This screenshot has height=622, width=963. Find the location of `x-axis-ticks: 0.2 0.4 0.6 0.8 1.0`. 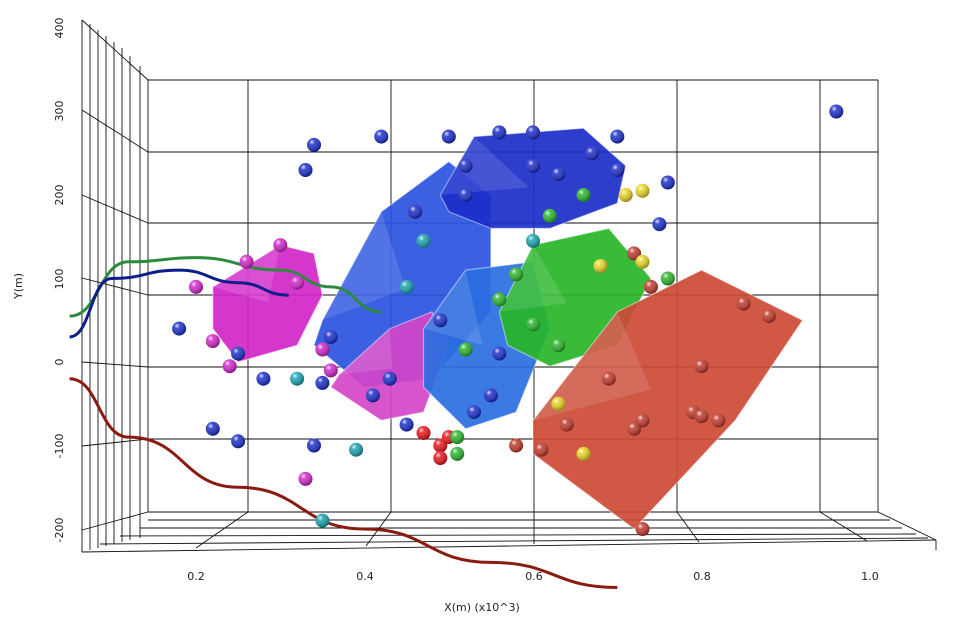

x-axis-ticks: 0.2 0.4 0.6 0.8 1.0 is located at coordinates (533, 576).